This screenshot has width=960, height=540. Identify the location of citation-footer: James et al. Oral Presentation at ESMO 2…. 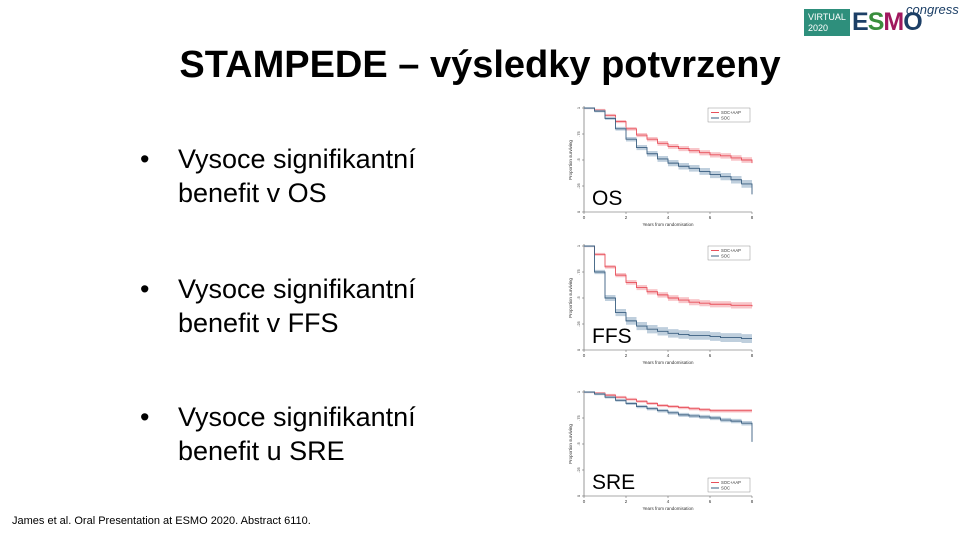
(161, 521).